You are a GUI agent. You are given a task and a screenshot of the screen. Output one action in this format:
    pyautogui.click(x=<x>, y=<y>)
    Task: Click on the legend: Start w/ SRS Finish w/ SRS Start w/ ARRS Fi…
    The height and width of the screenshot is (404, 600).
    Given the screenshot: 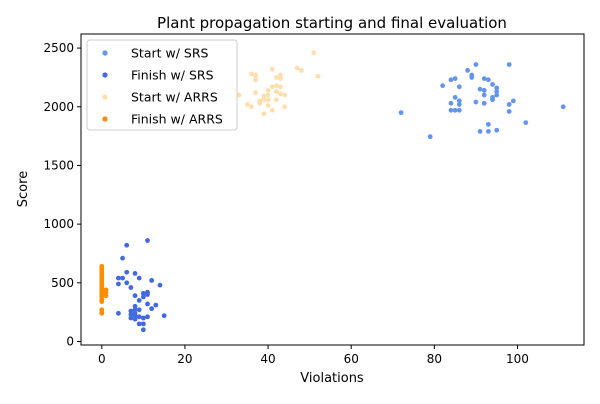 What is the action you would take?
    pyautogui.click(x=162, y=85)
    